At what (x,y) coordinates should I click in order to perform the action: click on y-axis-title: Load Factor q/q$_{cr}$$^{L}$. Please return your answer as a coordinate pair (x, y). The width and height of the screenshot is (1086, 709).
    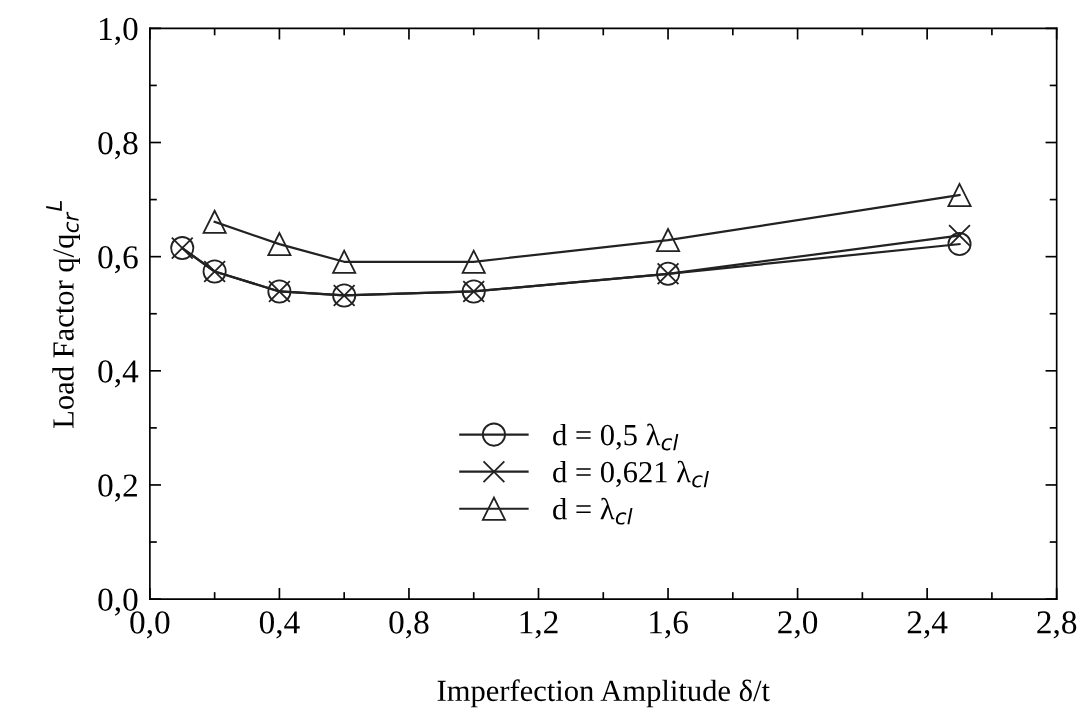
    Looking at the image, I should click on (63, 314).